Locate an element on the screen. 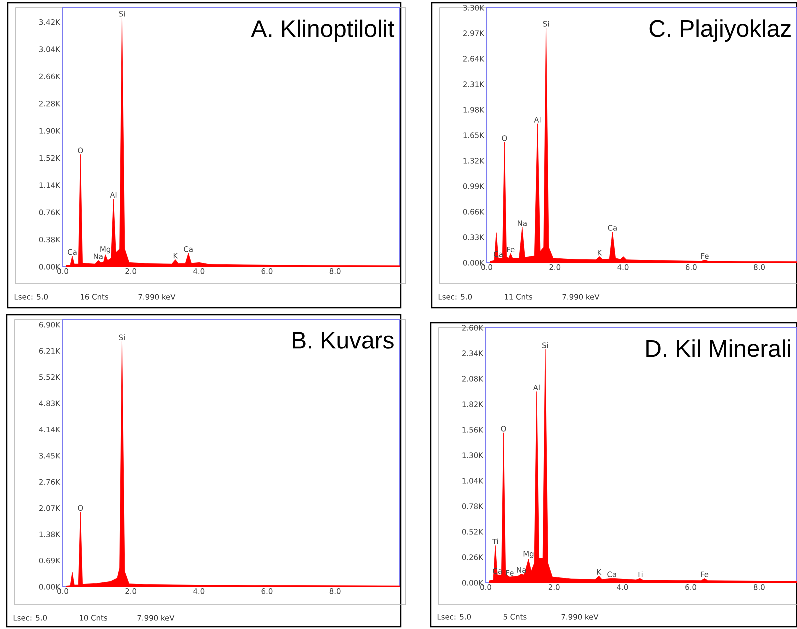 Image resolution: width=797 pixels, height=629 pixels. chart-title: B. Kuvars is located at coordinates (343, 340).